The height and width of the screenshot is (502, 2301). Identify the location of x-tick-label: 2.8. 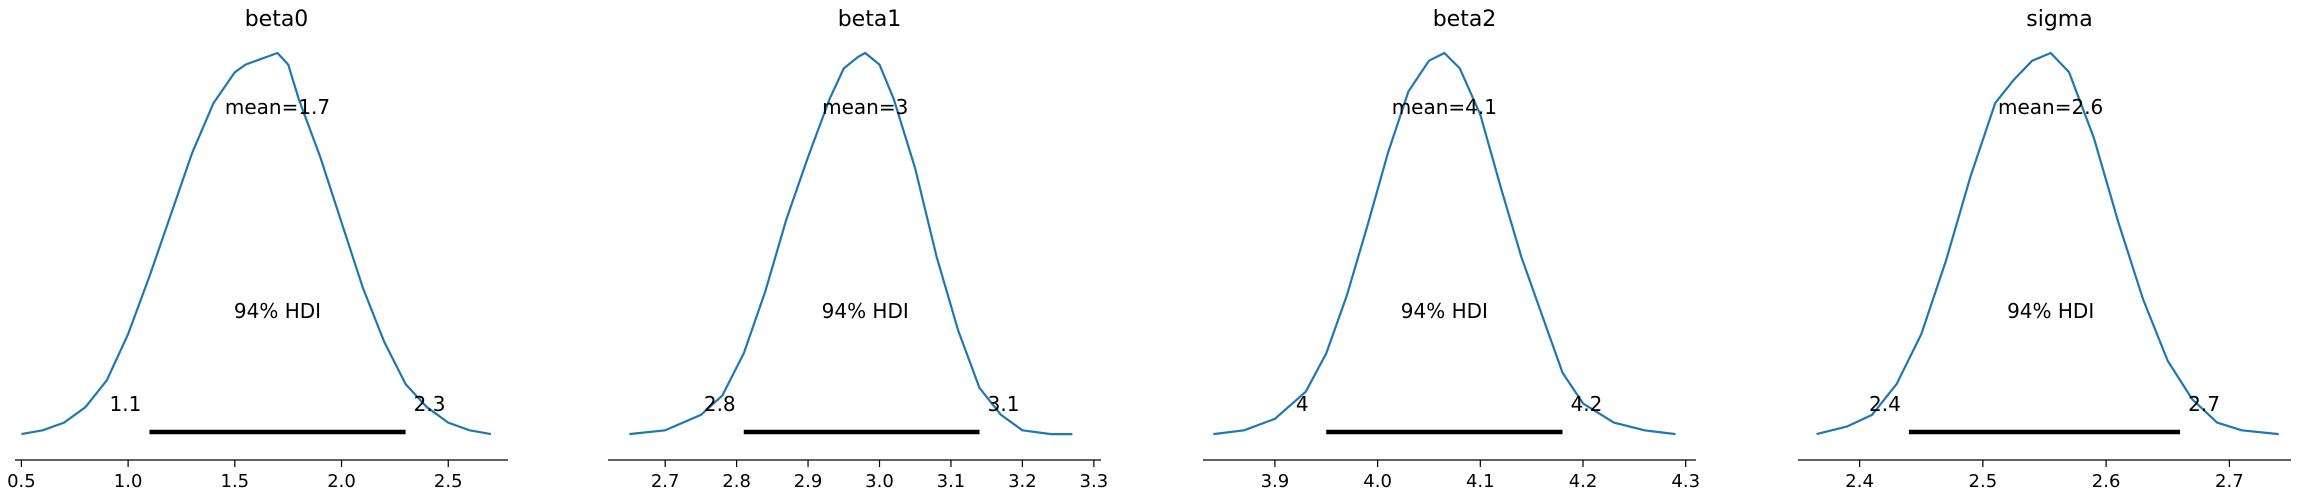
(736, 481).